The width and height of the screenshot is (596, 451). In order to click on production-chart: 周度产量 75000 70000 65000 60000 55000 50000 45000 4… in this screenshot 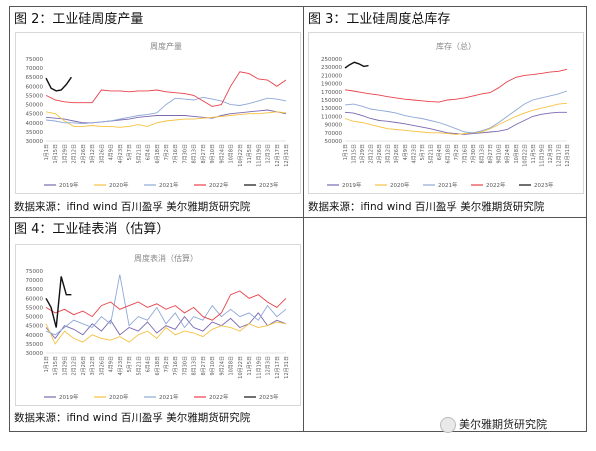, I will do `click(158, 115)`.